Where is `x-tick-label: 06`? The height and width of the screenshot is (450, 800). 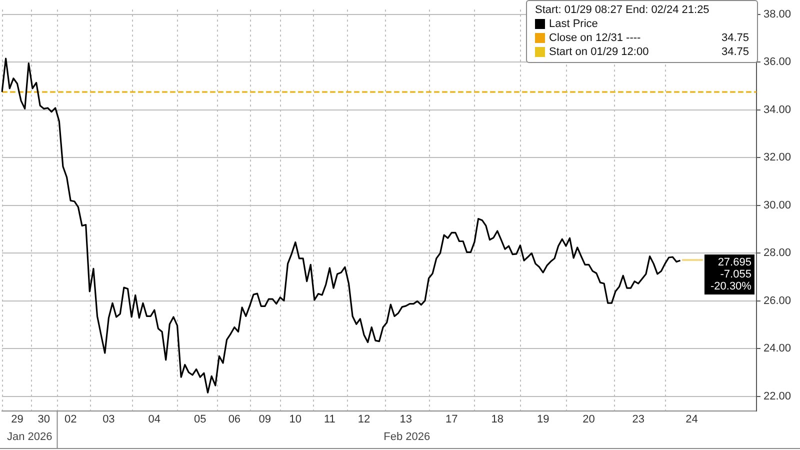 x-tick-label: 06 is located at coordinates (234, 419).